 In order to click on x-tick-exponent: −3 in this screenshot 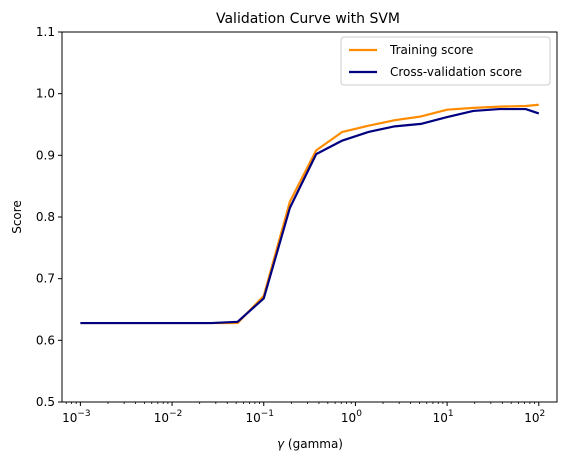, I will do `click(83, 414)`.